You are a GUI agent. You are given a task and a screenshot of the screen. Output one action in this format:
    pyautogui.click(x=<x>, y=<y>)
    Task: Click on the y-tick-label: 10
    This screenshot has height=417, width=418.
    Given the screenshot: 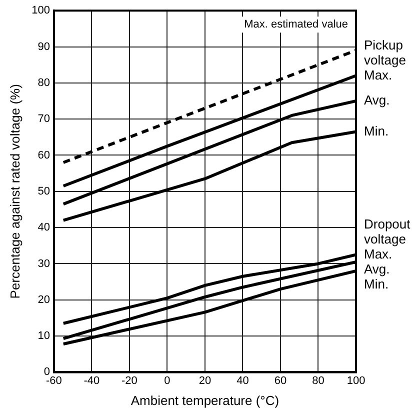 What is the action you would take?
    pyautogui.click(x=44, y=336)
    